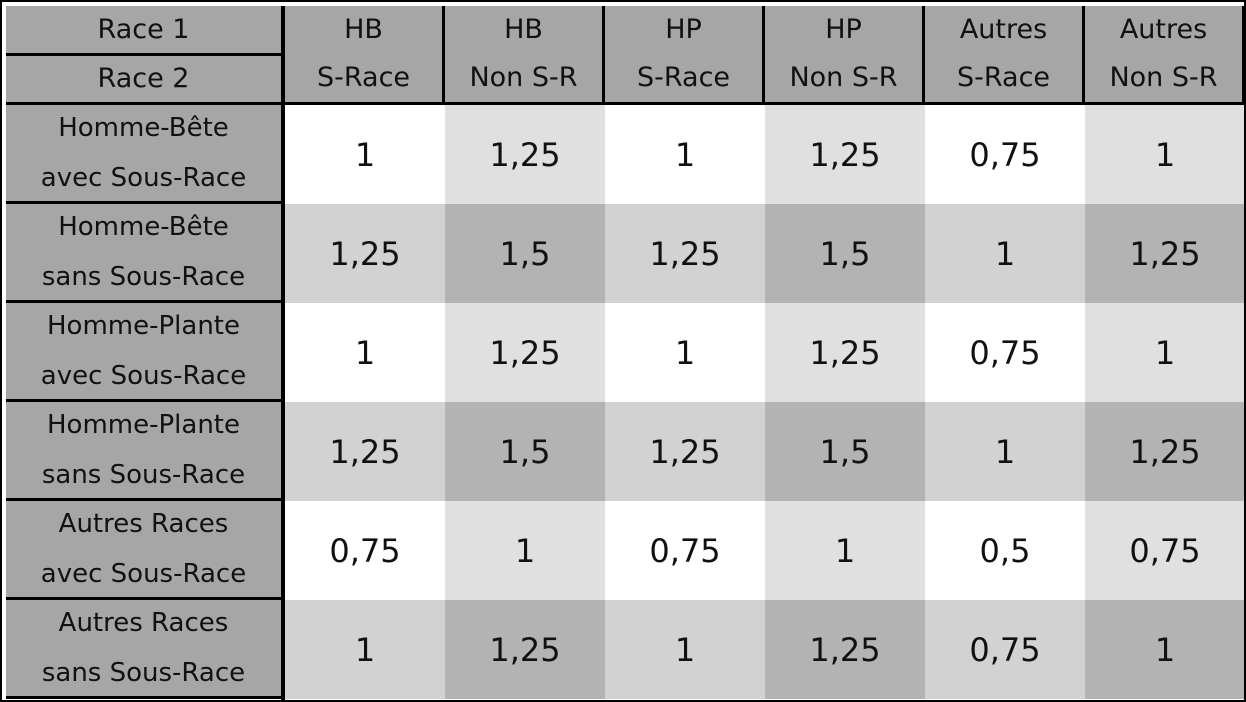  I want to click on table-cell: 0,5, so click(1005, 550).